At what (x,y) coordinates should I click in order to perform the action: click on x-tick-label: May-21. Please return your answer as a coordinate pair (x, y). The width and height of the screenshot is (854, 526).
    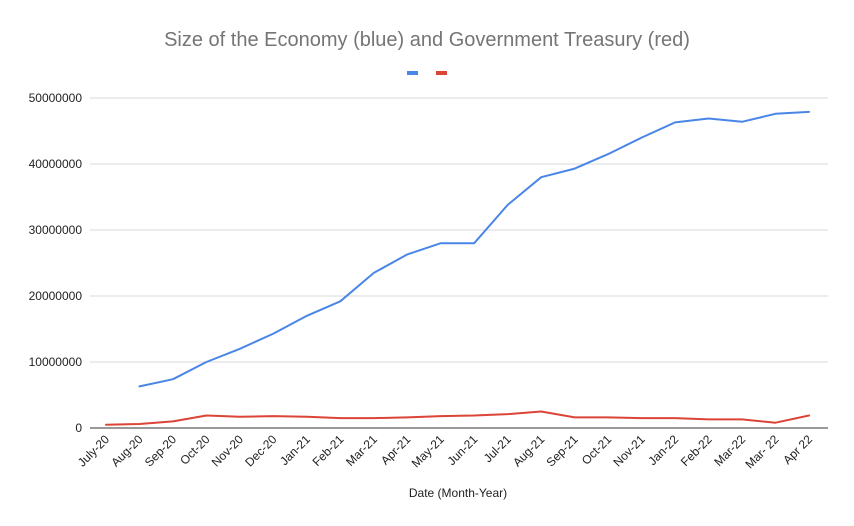
    Looking at the image, I should click on (428, 451).